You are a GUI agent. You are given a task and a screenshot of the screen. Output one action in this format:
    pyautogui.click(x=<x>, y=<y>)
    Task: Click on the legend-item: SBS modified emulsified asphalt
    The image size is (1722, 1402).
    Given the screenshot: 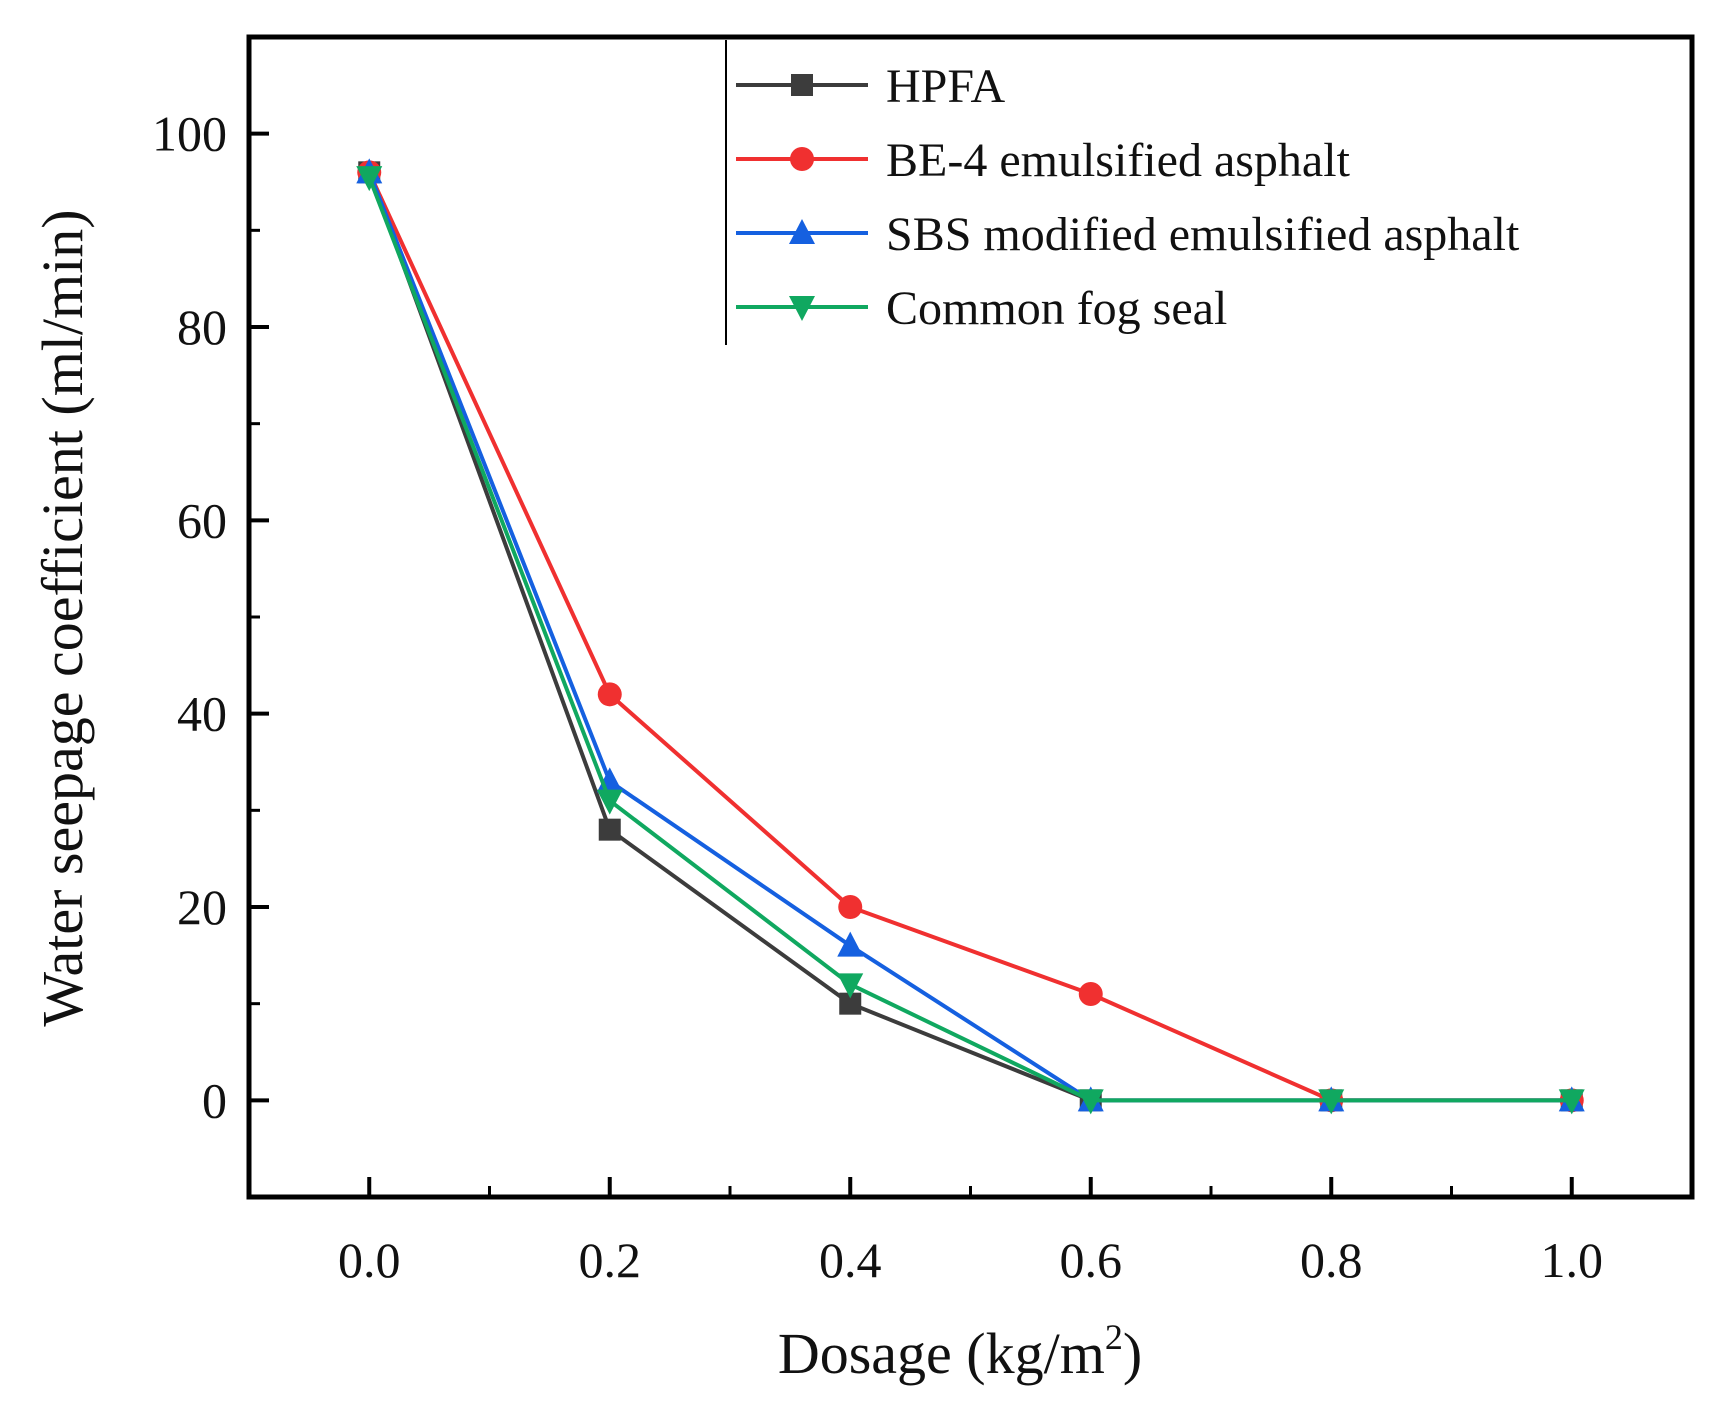 What is the action you would take?
    pyautogui.click(x=1128, y=234)
    